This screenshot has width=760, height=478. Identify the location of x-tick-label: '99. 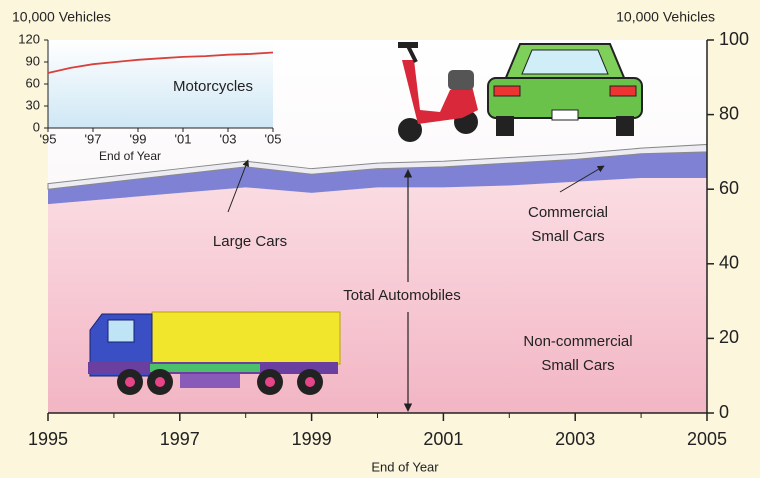
(138, 138).